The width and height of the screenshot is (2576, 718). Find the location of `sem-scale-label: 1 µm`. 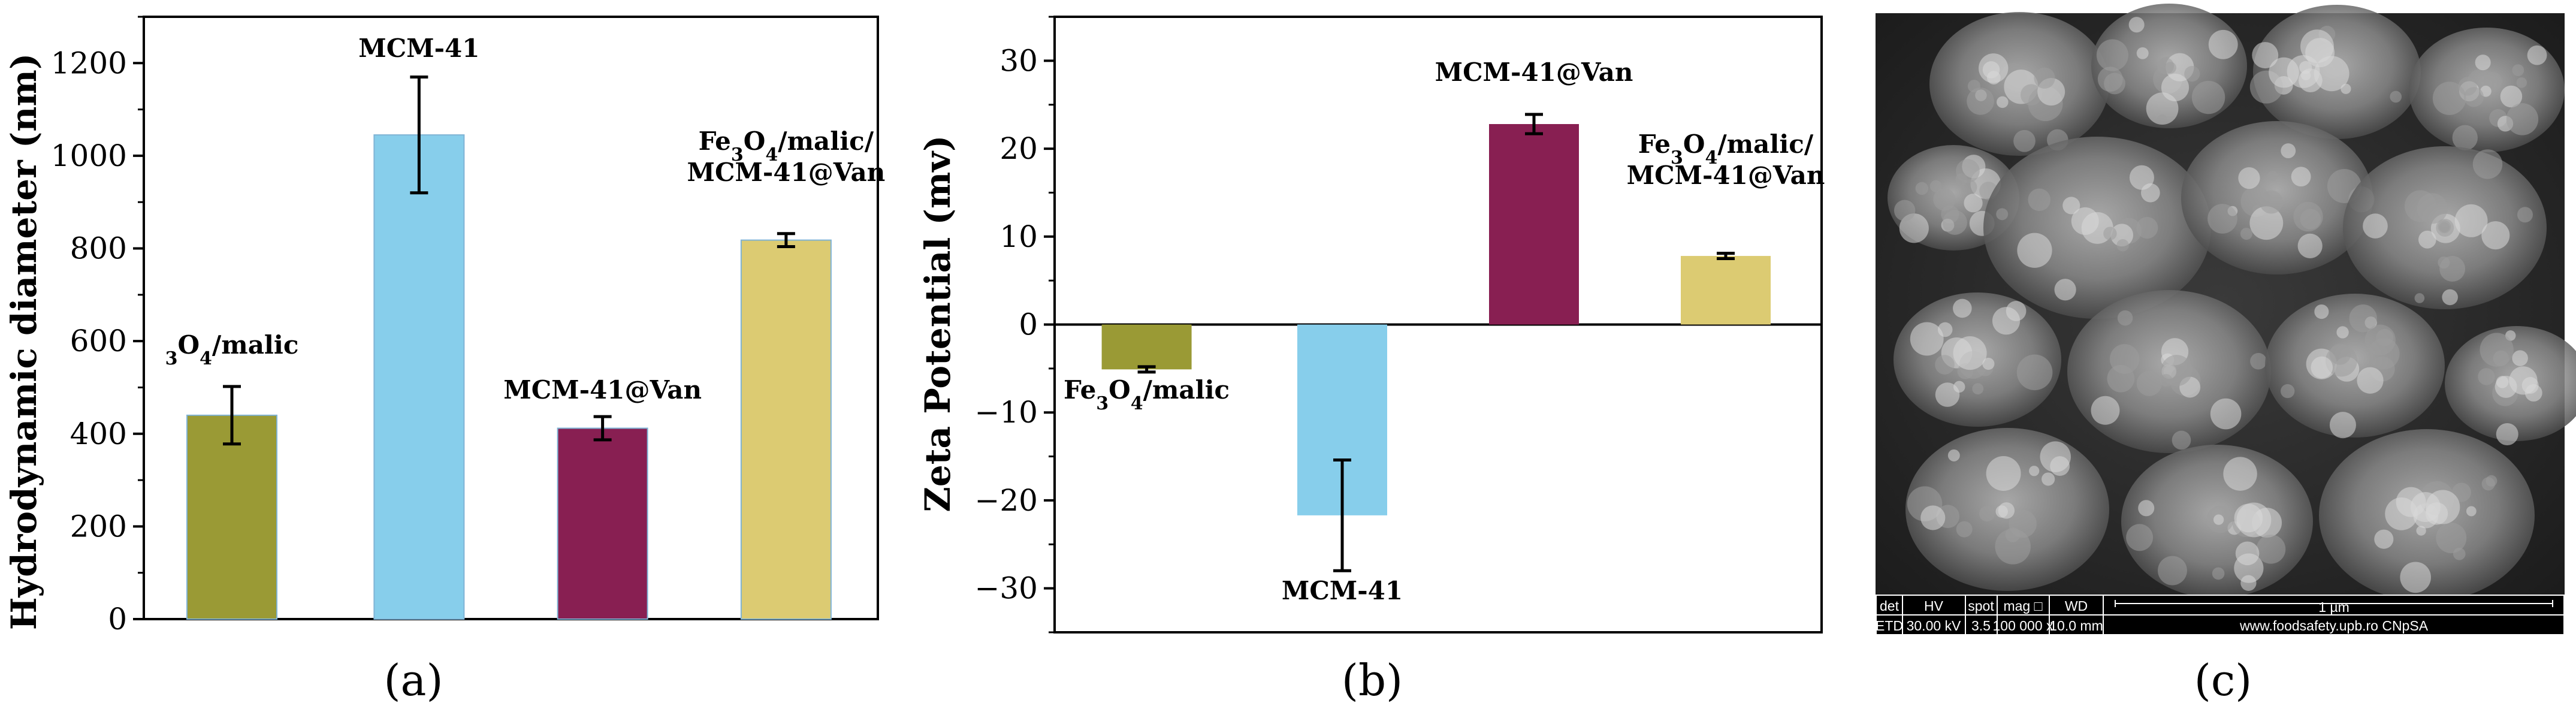

sem-scale-label: 1 µm is located at coordinates (2334, 607).